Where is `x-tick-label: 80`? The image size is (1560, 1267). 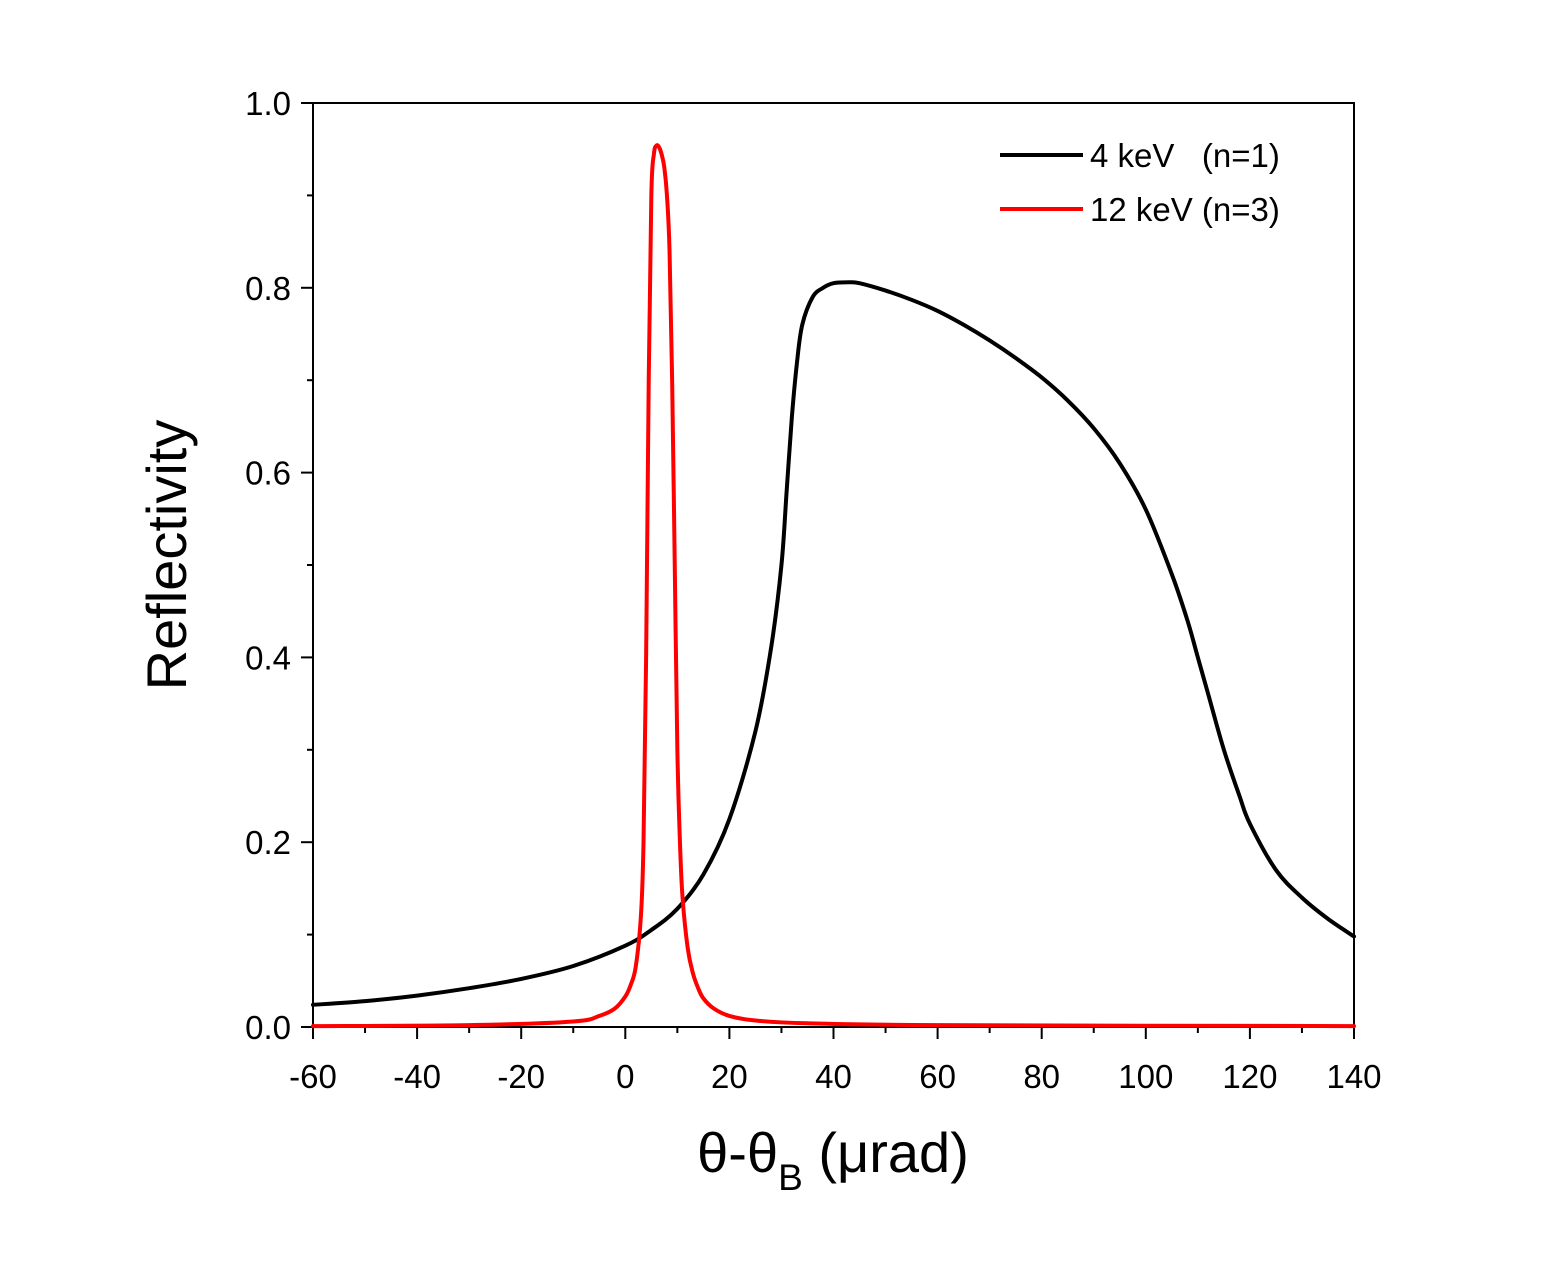 x-tick-label: 80 is located at coordinates (1041, 1076).